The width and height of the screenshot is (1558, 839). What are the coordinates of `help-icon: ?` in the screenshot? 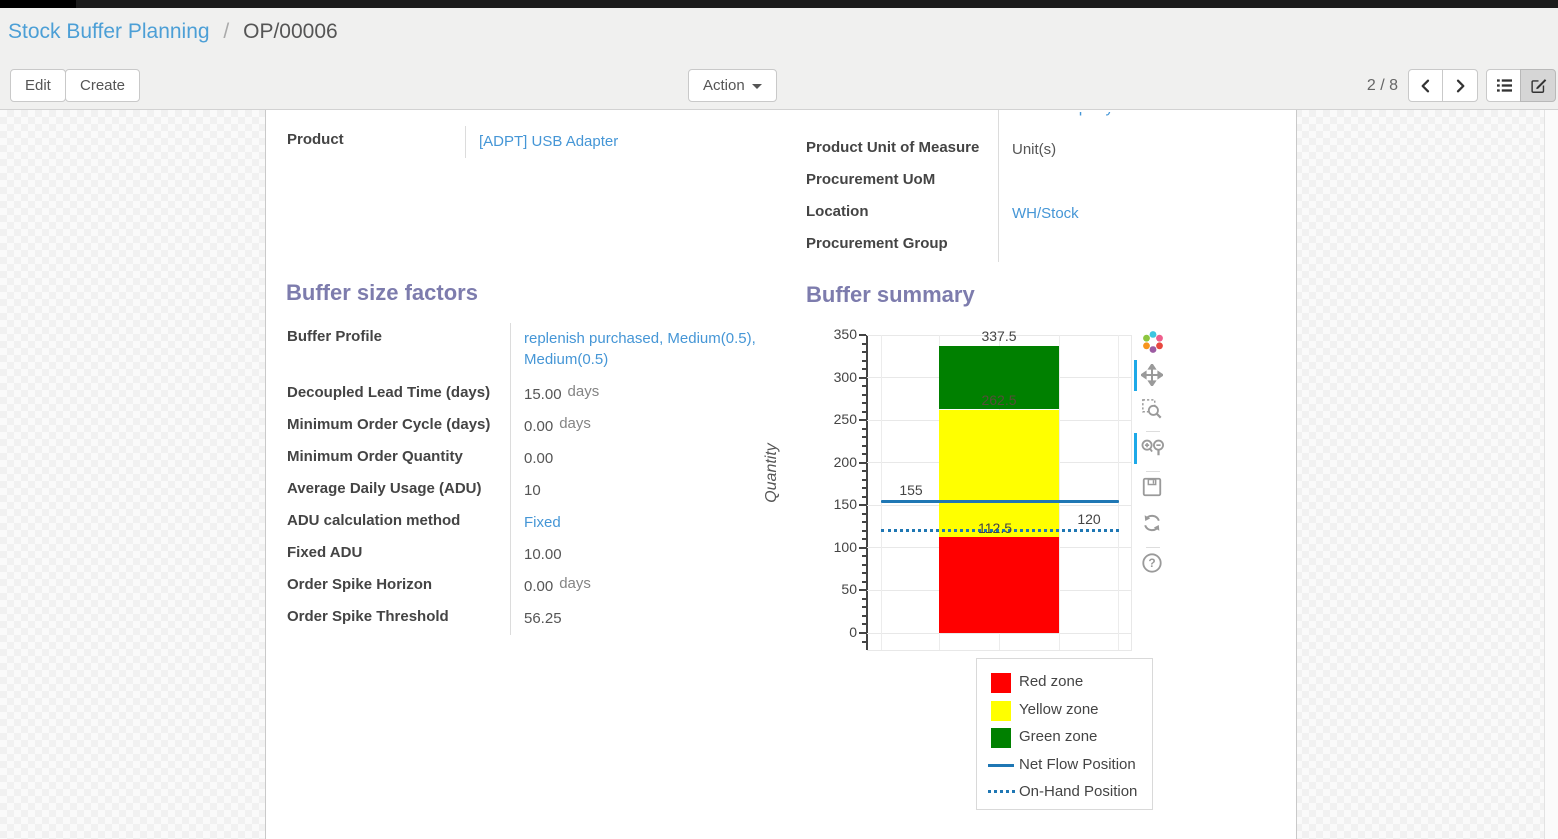 It's located at (1153, 564).